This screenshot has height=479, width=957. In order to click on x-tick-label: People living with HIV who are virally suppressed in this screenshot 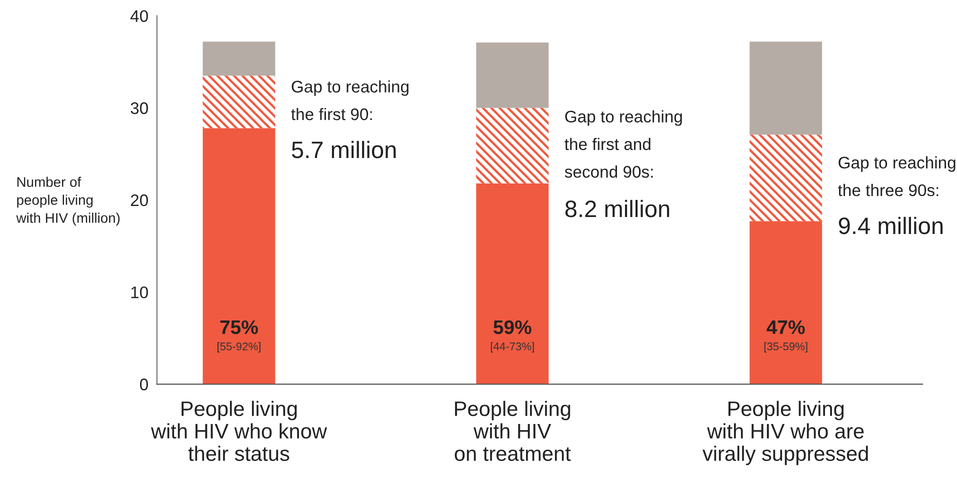, I will do `click(785, 433)`.